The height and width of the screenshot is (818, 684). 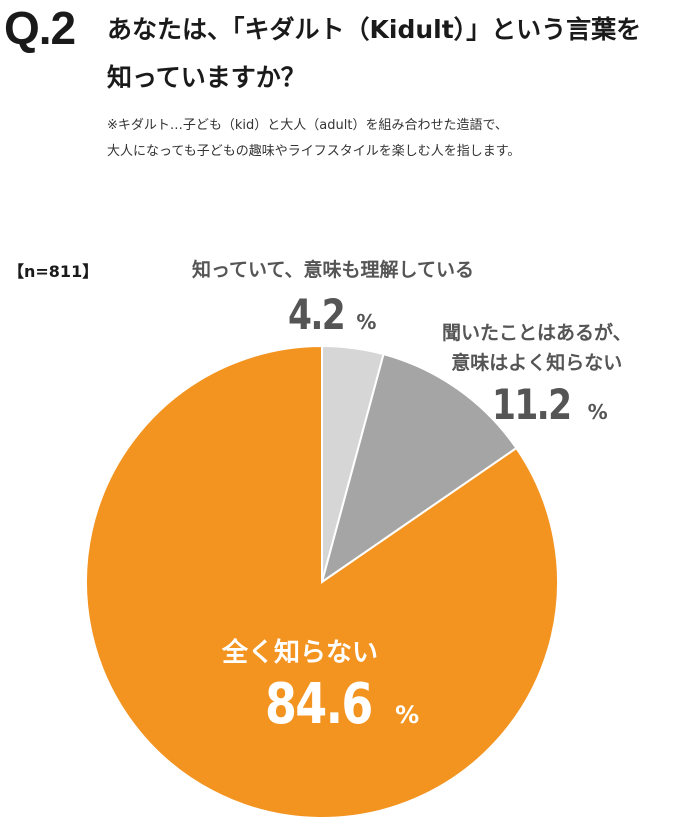 I want to click on slice-label-heard: 聞いたことはあるが、 意味はよく知らない, so click(x=537, y=348).